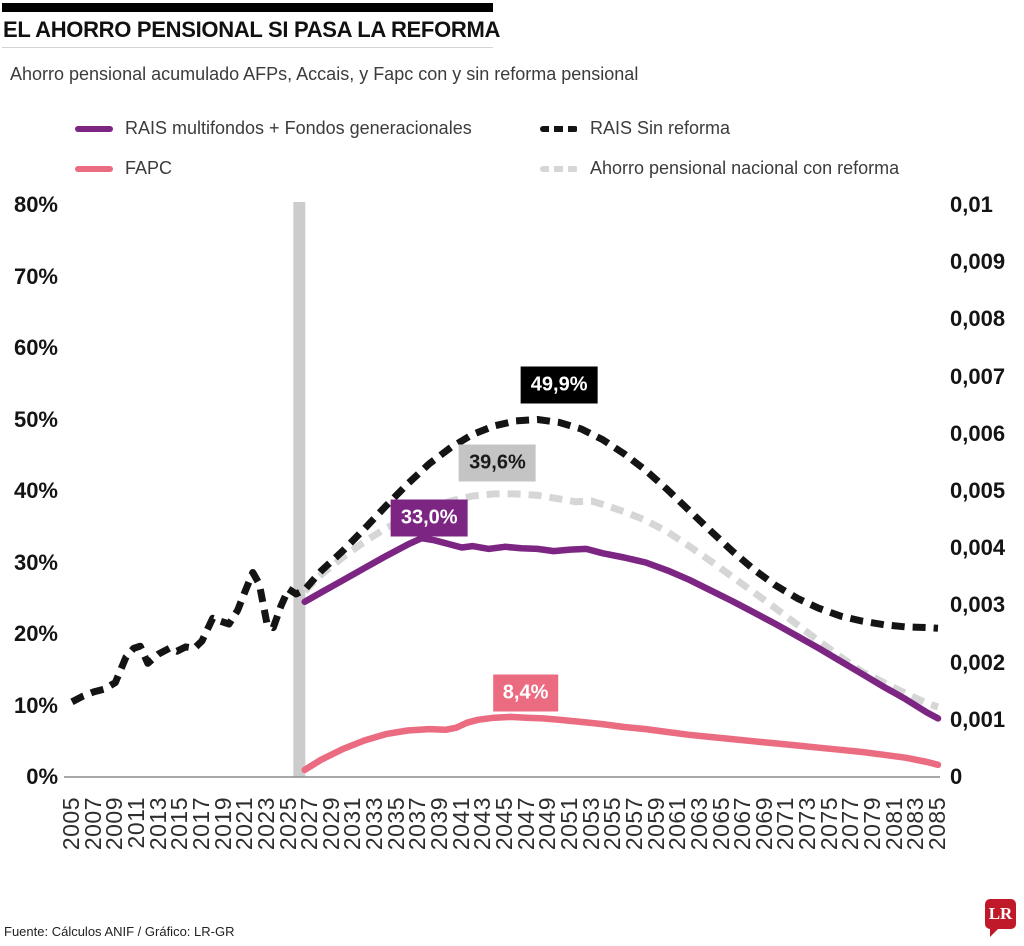 This screenshot has width=1024, height=946. Describe the element at coordinates (149, 168) in the screenshot. I see `legend-label: FAPC` at that location.